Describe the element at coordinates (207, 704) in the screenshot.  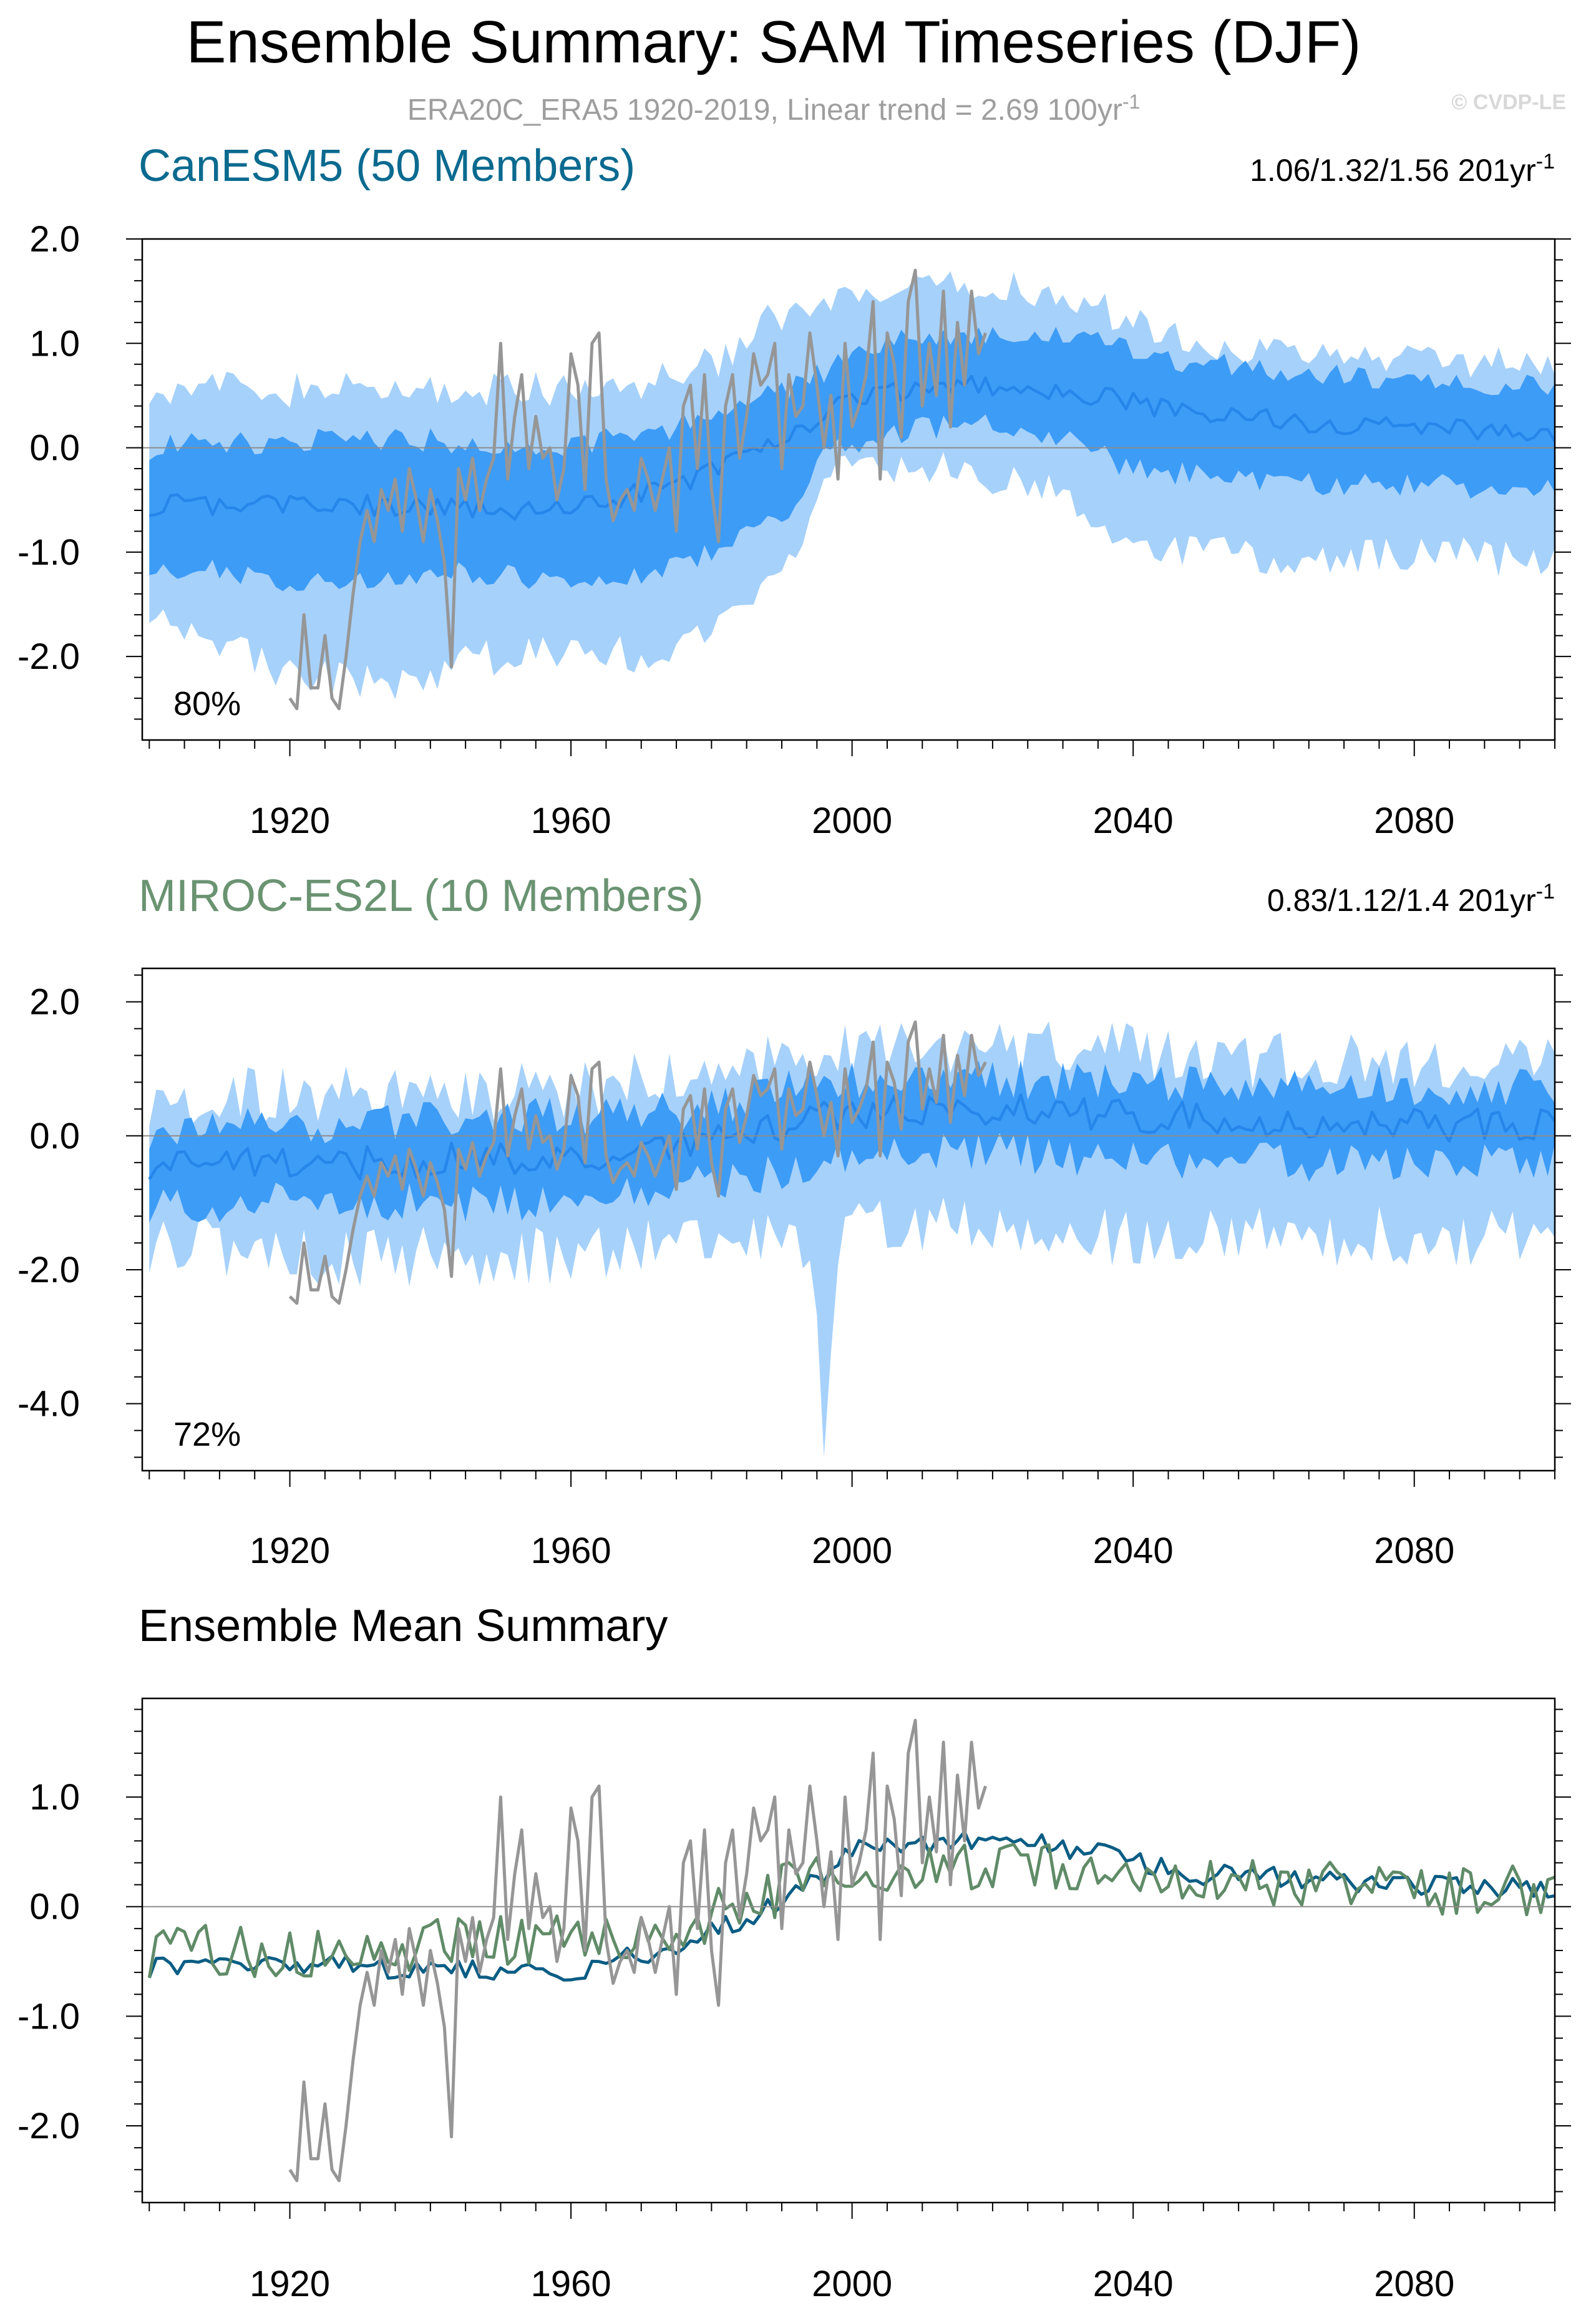
I see `coverage-label: 80%` at that location.